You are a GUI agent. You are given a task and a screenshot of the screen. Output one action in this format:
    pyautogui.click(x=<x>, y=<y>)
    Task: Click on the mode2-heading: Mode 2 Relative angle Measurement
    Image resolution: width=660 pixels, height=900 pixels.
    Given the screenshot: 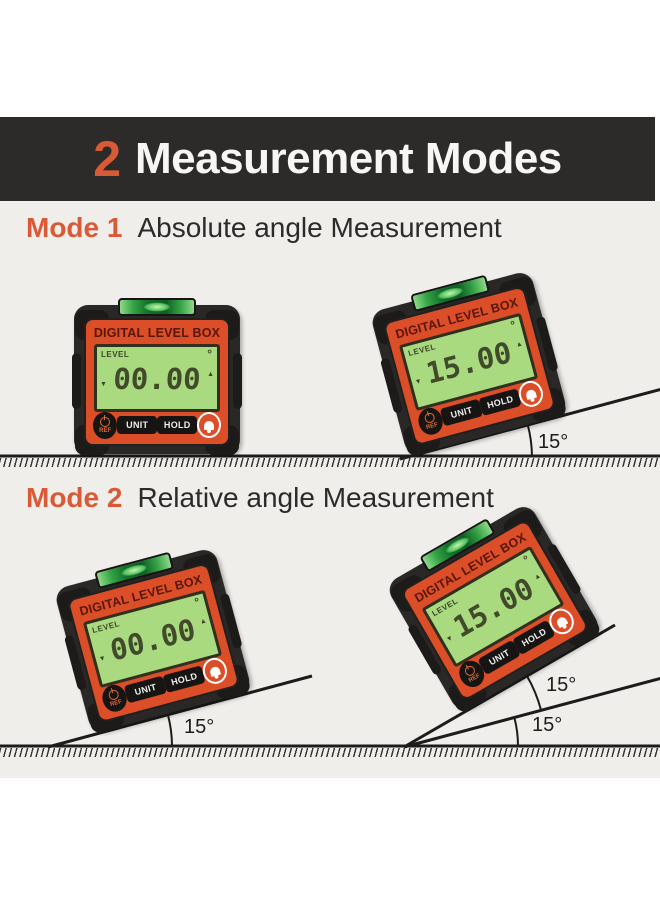 What is the action you would take?
    pyautogui.click(x=260, y=498)
    